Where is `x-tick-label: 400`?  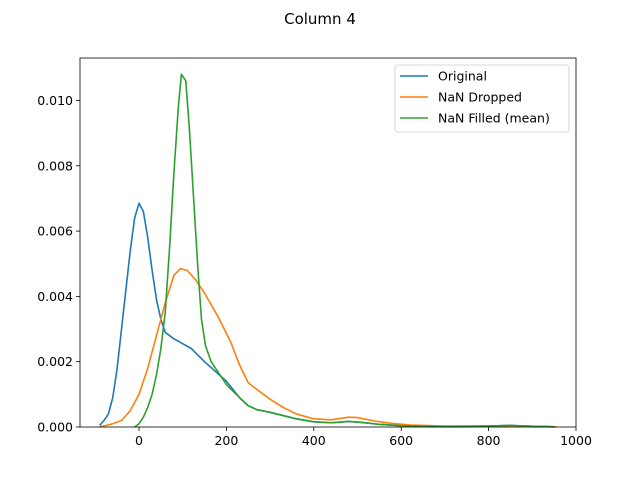
x-tick-label: 400 is located at coordinates (314, 440).